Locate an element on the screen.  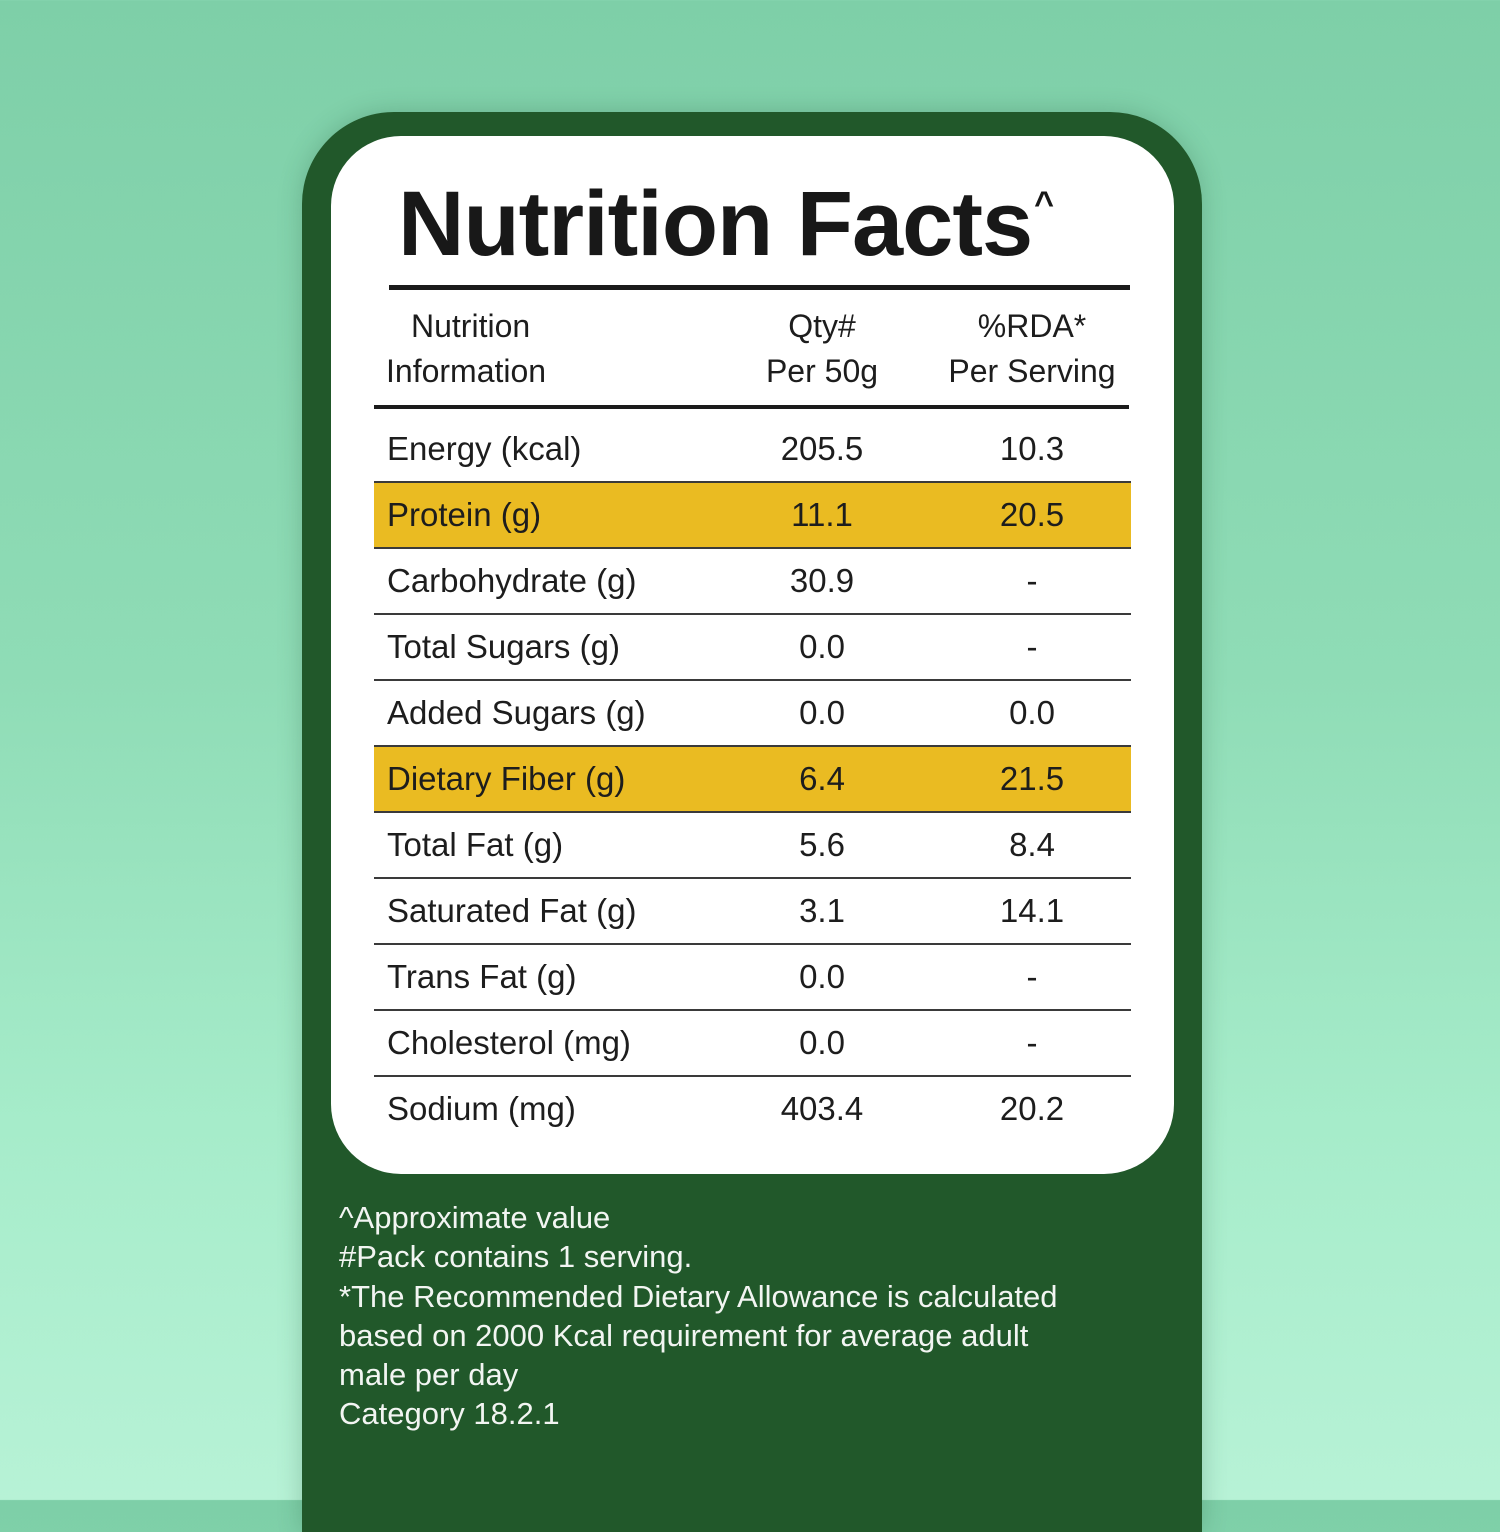
table-row: Total Sugars (g) 0.0 - is located at coordinates (752, 647).